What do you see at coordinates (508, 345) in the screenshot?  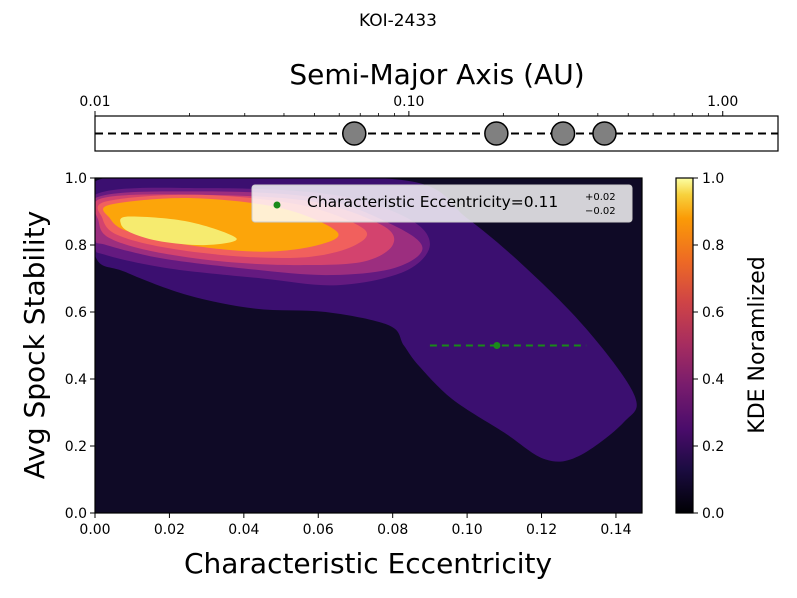 I see `eccentricity-estimate` at bounding box center [508, 345].